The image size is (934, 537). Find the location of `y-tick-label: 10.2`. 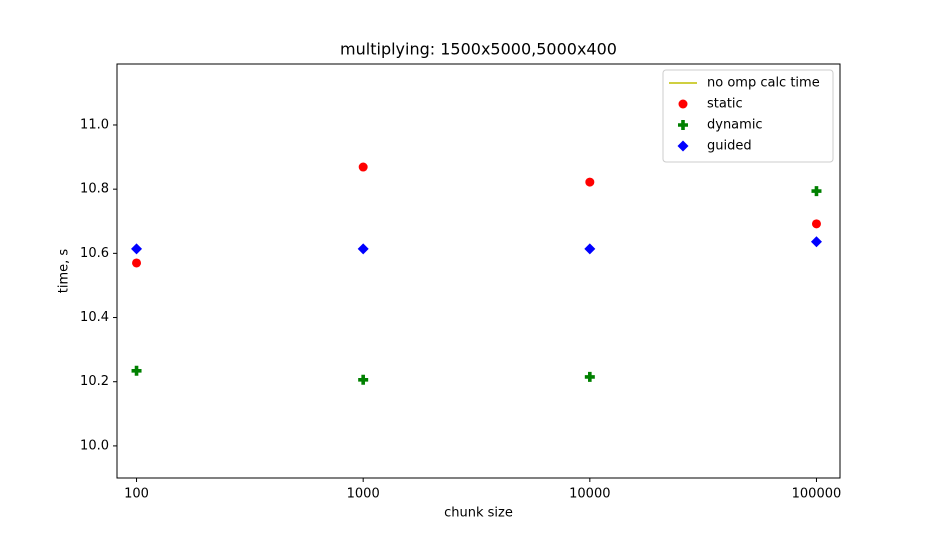

y-tick-label: 10.2 is located at coordinates (94, 381).